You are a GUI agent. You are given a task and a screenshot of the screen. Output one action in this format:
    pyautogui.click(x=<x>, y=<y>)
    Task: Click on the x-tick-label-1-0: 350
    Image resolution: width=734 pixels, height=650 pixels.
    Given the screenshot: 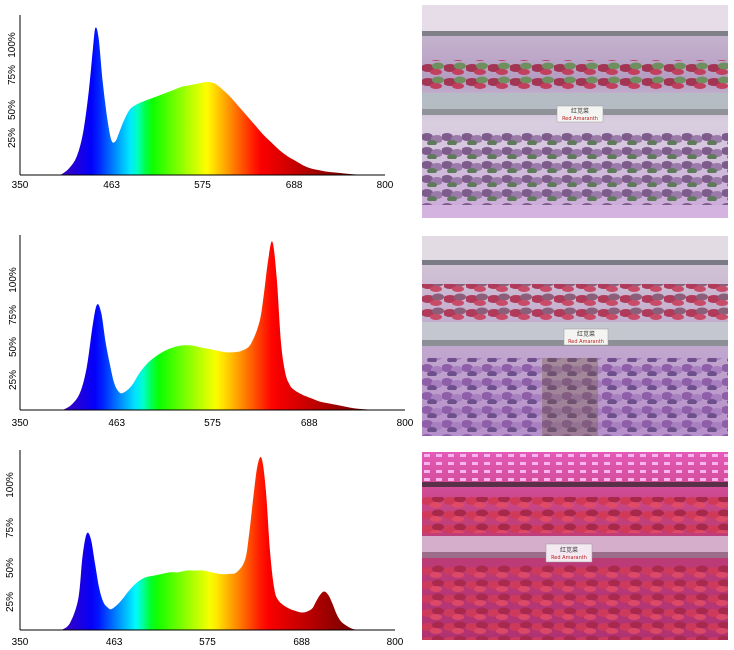 What is the action you would take?
    pyautogui.click(x=20, y=185)
    